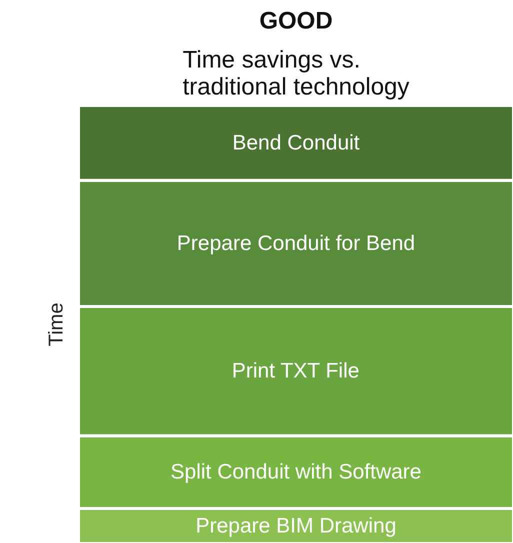 The image size is (513, 543). I want to click on chart-subtitle: Time savings vs. traditional technology, so click(296, 73).